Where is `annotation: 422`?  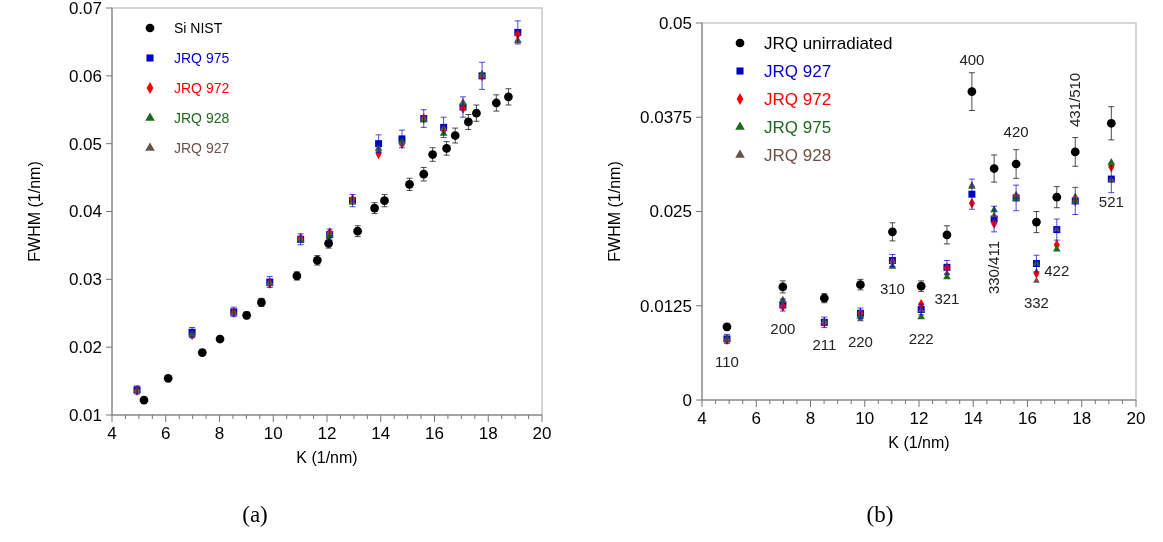
annotation: 422 is located at coordinates (1057, 271).